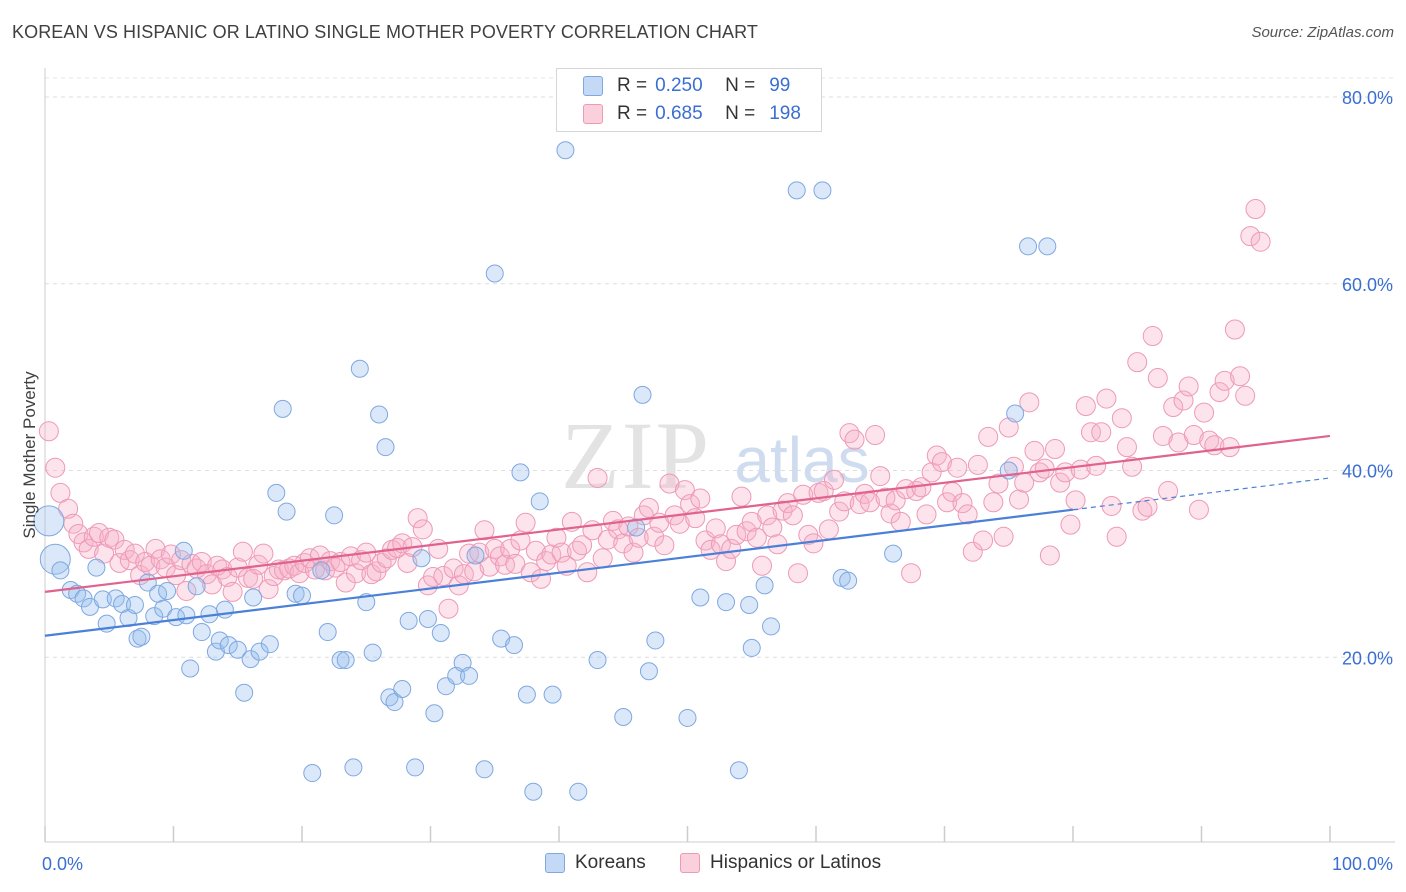 This screenshot has height=892, width=1406. What do you see at coordinates (29, 455) in the screenshot?
I see `y-axis-label: Single Mother Poverty` at bounding box center [29, 455].